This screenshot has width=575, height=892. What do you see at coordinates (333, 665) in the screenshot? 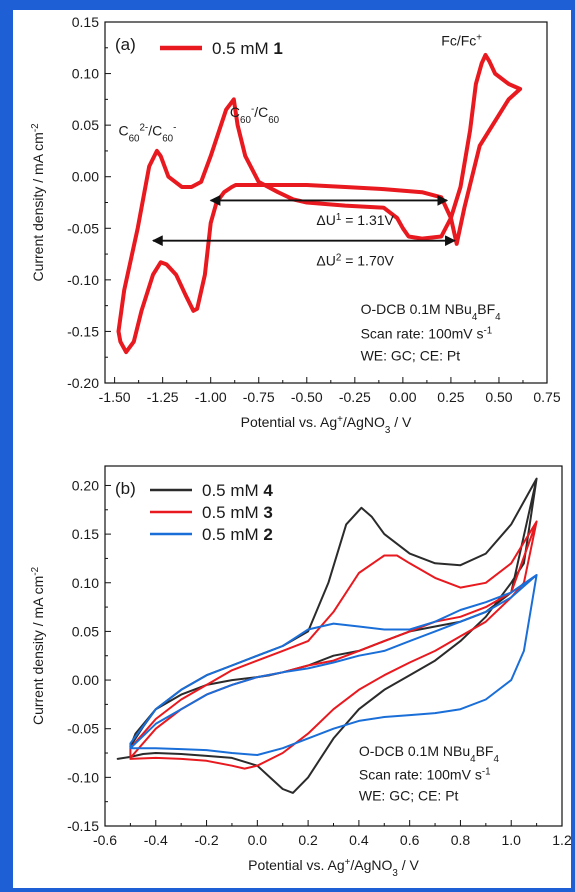
I see `series-line` at bounding box center [333, 665].